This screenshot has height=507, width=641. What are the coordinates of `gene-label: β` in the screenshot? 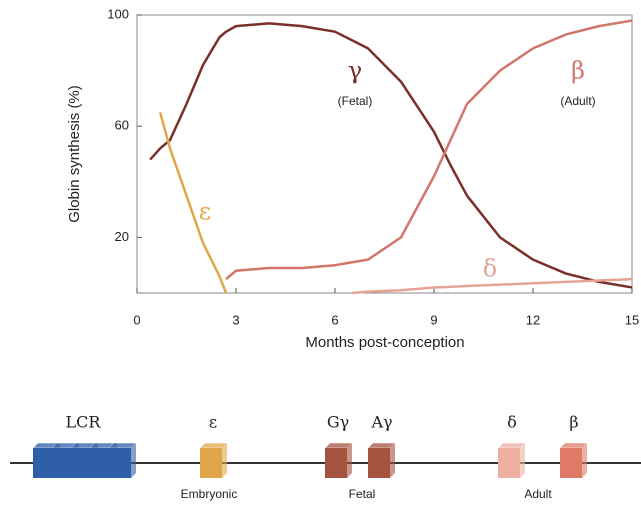 It's located at (573, 422).